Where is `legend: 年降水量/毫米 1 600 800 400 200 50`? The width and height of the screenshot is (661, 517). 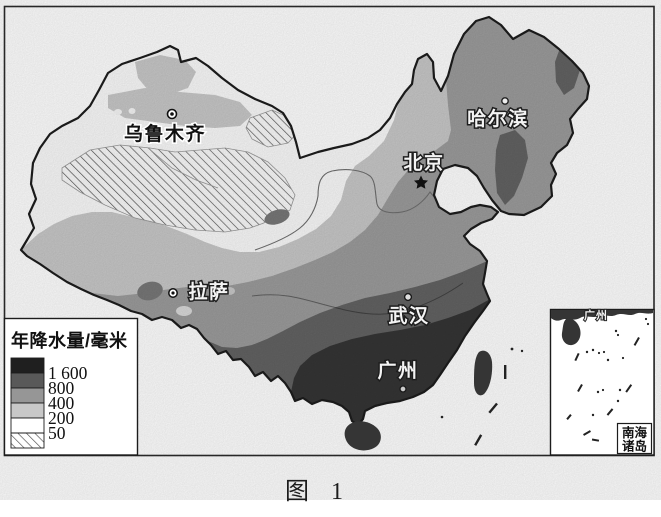 legend: 年降水量/毫米 1 600 800 400 200 50 is located at coordinates (71, 386).